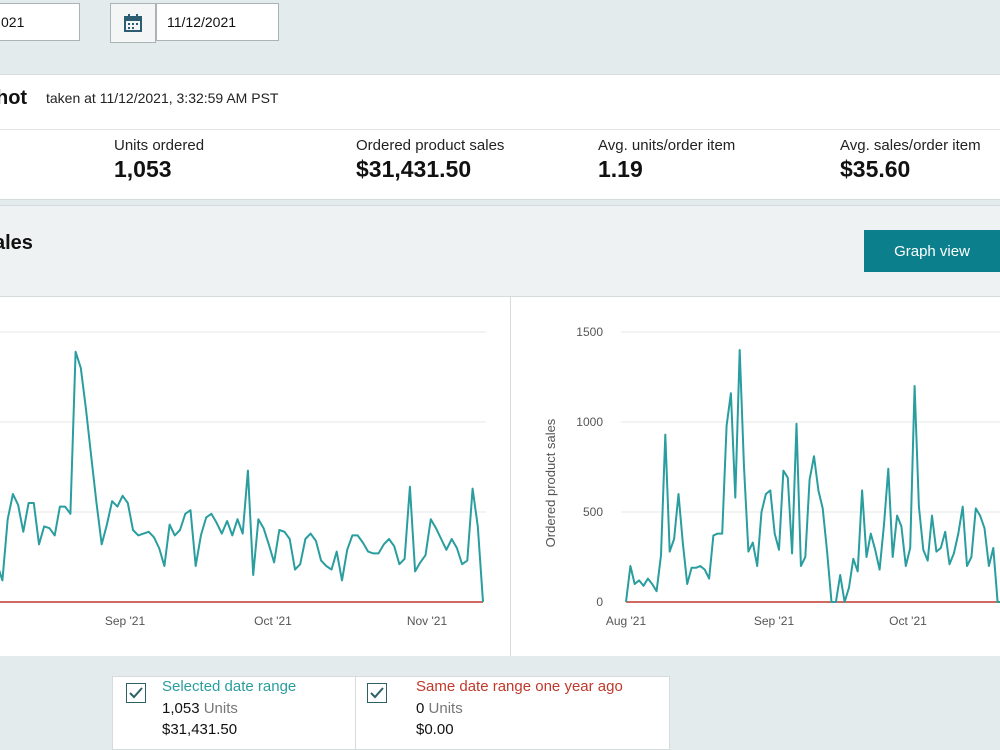 This screenshot has height=750, width=1000. I want to click on metric-value: $35.60, so click(875, 169).